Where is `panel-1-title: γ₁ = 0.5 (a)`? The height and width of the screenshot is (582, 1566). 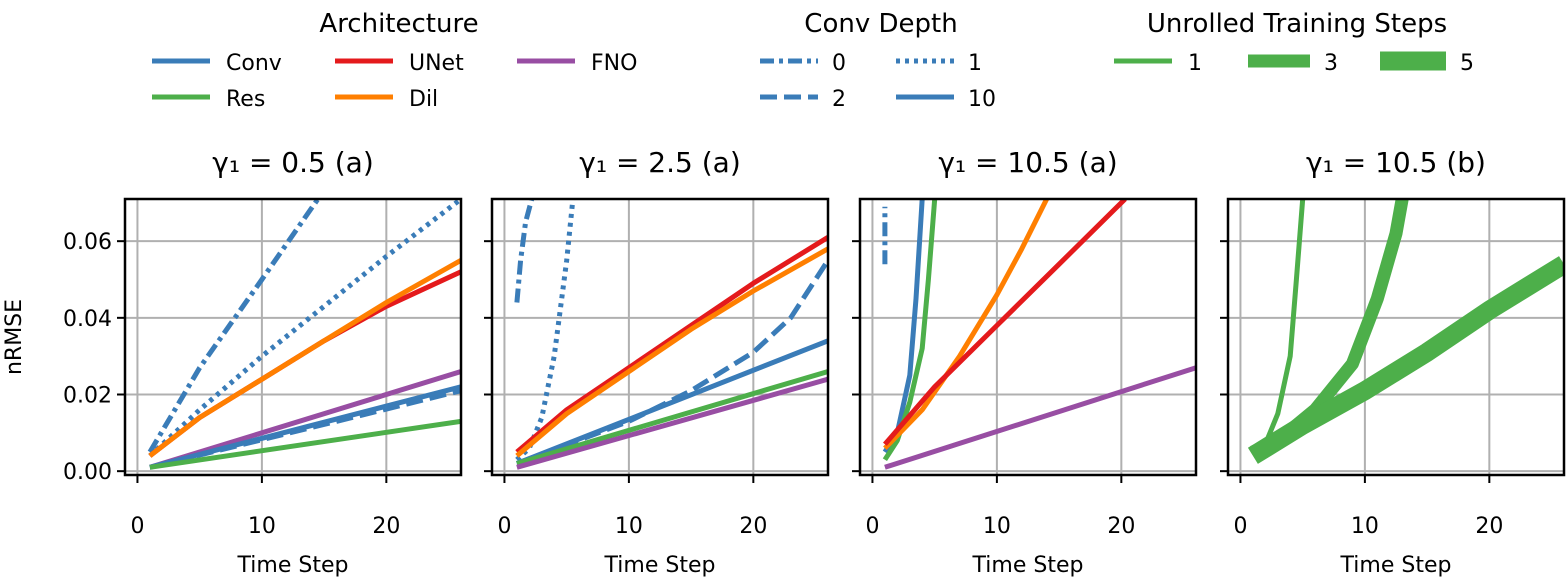
panel-1-title: γ₁ = 0.5 (a) is located at coordinates (293, 162).